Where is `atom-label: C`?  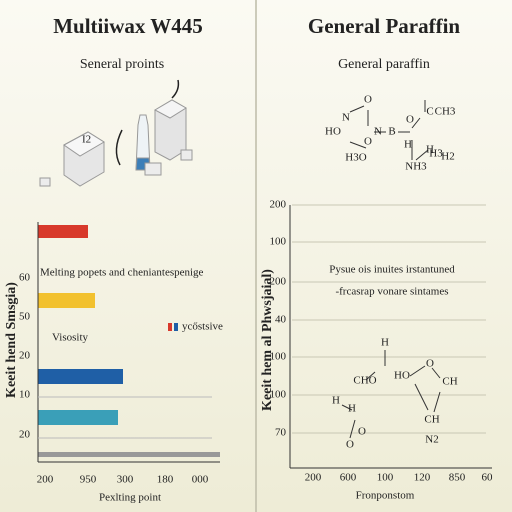 atom-label: C is located at coordinates (429, 112).